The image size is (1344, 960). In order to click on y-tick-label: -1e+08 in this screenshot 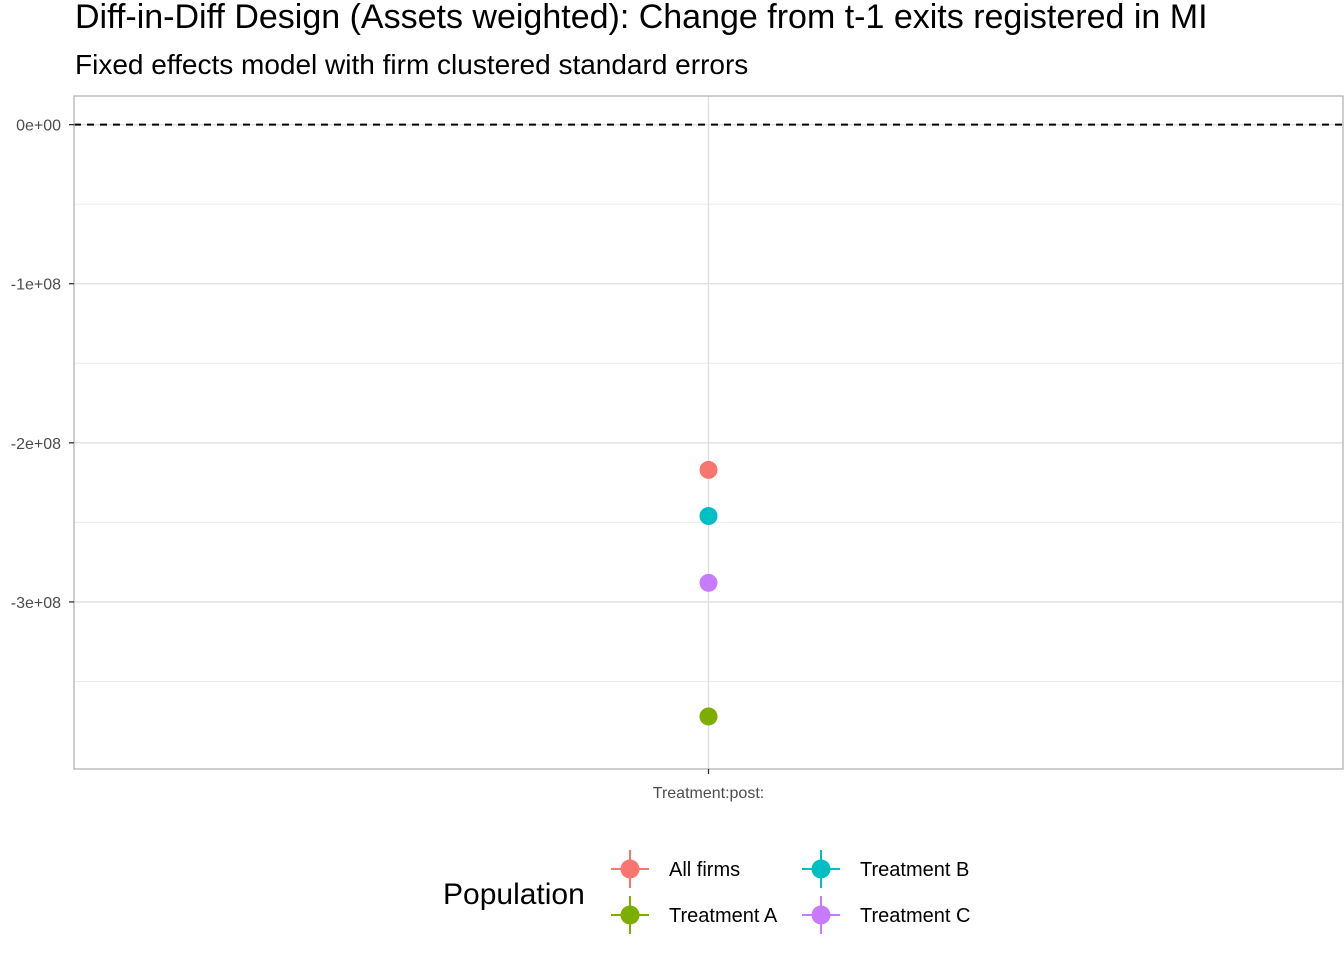, I will do `click(36, 285)`.